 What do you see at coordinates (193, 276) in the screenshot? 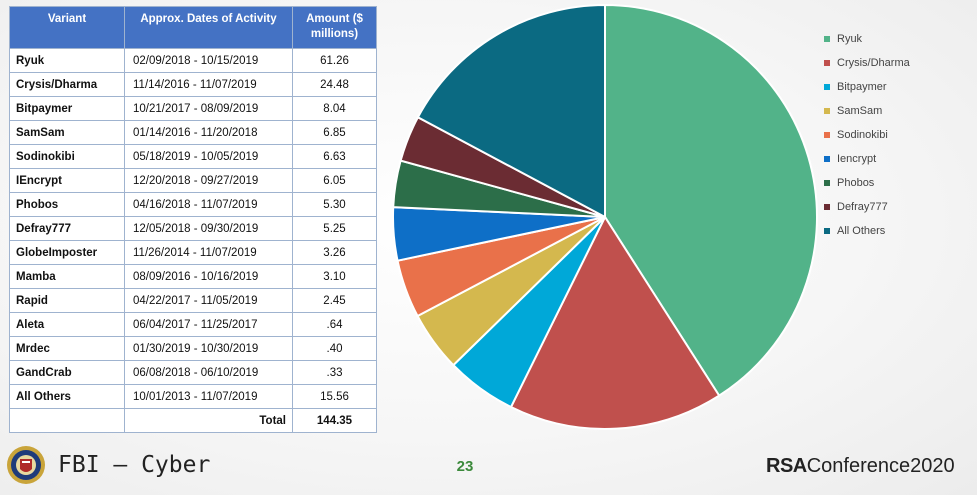
I see `table-row: Mamba 08/09/2016 - 10/16/2019 3.10` at bounding box center [193, 276].